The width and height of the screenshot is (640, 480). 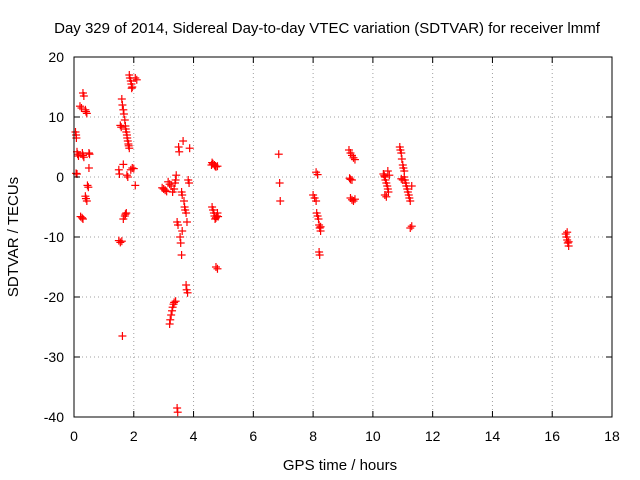 What do you see at coordinates (56, 117) in the screenshot?
I see `y-tick-label: 10` at bounding box center [56, 117].